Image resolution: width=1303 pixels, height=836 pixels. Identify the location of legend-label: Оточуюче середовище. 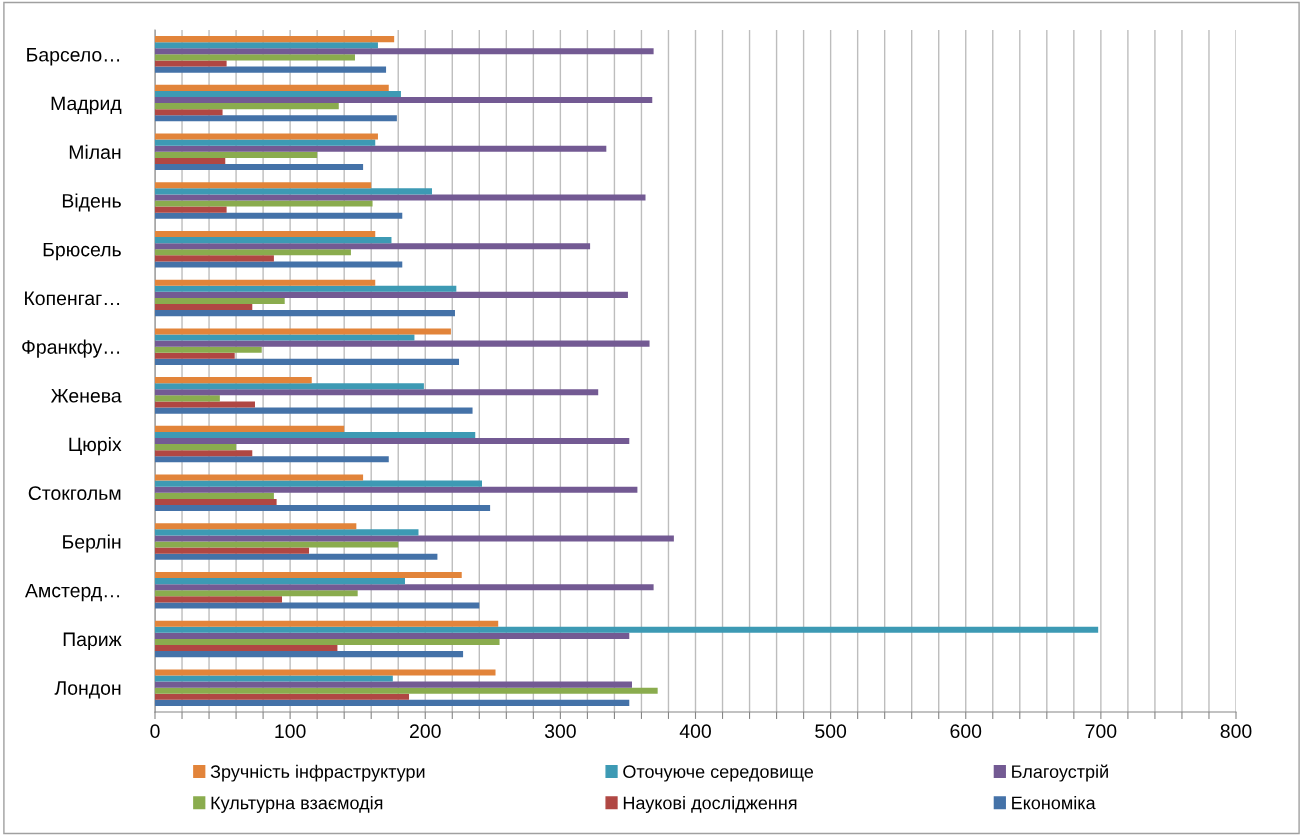
(718, 773).